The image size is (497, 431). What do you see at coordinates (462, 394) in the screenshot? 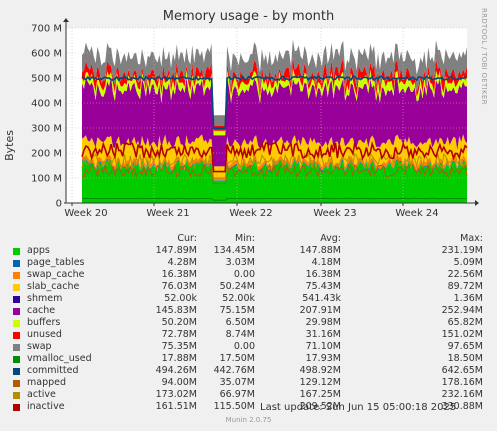
I see `legend-value-max: 232.16M` at bounding box center [462, 394].